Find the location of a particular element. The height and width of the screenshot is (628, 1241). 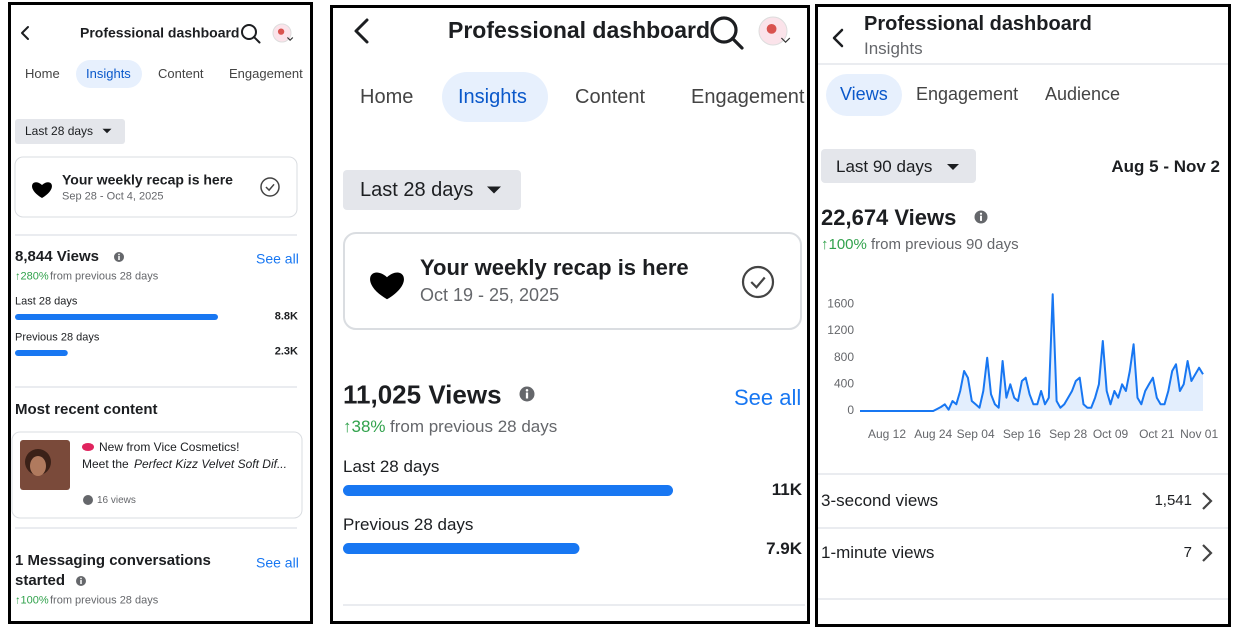

views-change: ↑100% is located at coordinates (844, 244).